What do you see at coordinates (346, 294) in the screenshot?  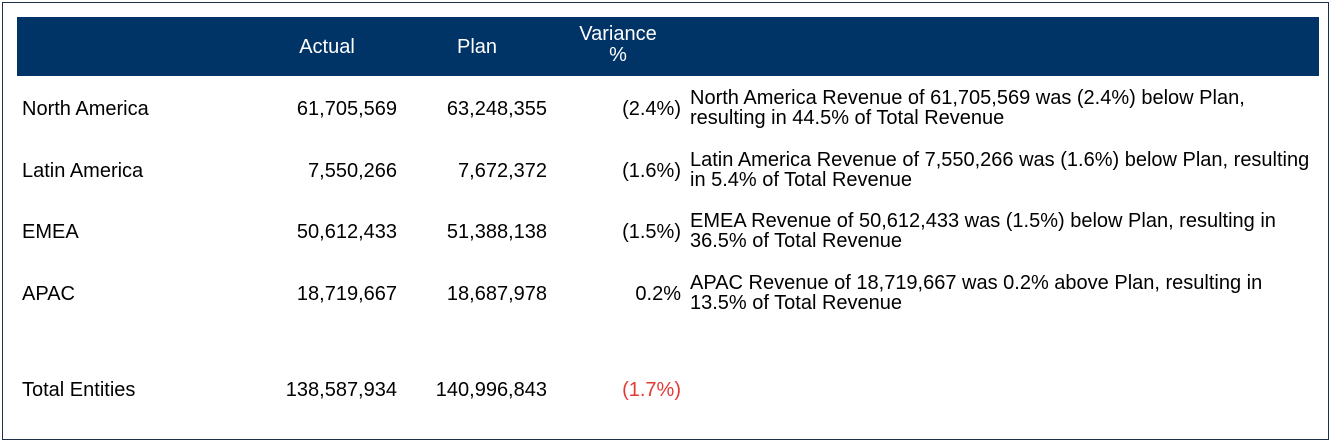 I see `row-actual: 18,719,667` at bounding box center [346, 294].